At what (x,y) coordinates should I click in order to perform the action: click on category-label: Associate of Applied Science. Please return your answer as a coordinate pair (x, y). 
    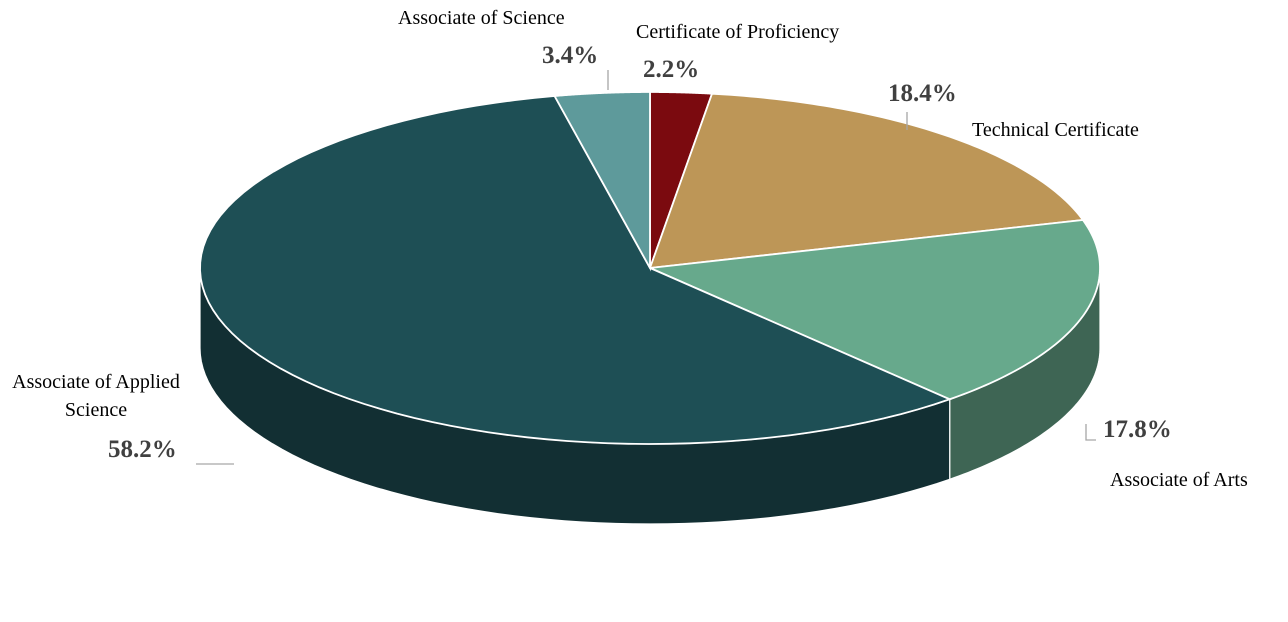
    Looking at the image, I should click on (96, 396).